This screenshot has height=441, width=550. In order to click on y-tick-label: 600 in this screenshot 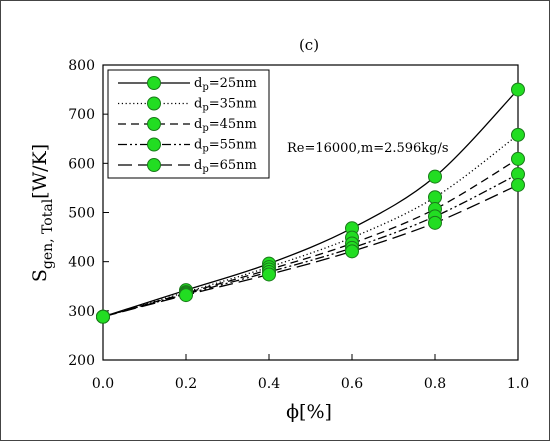, I will do `click(81, 164)`.